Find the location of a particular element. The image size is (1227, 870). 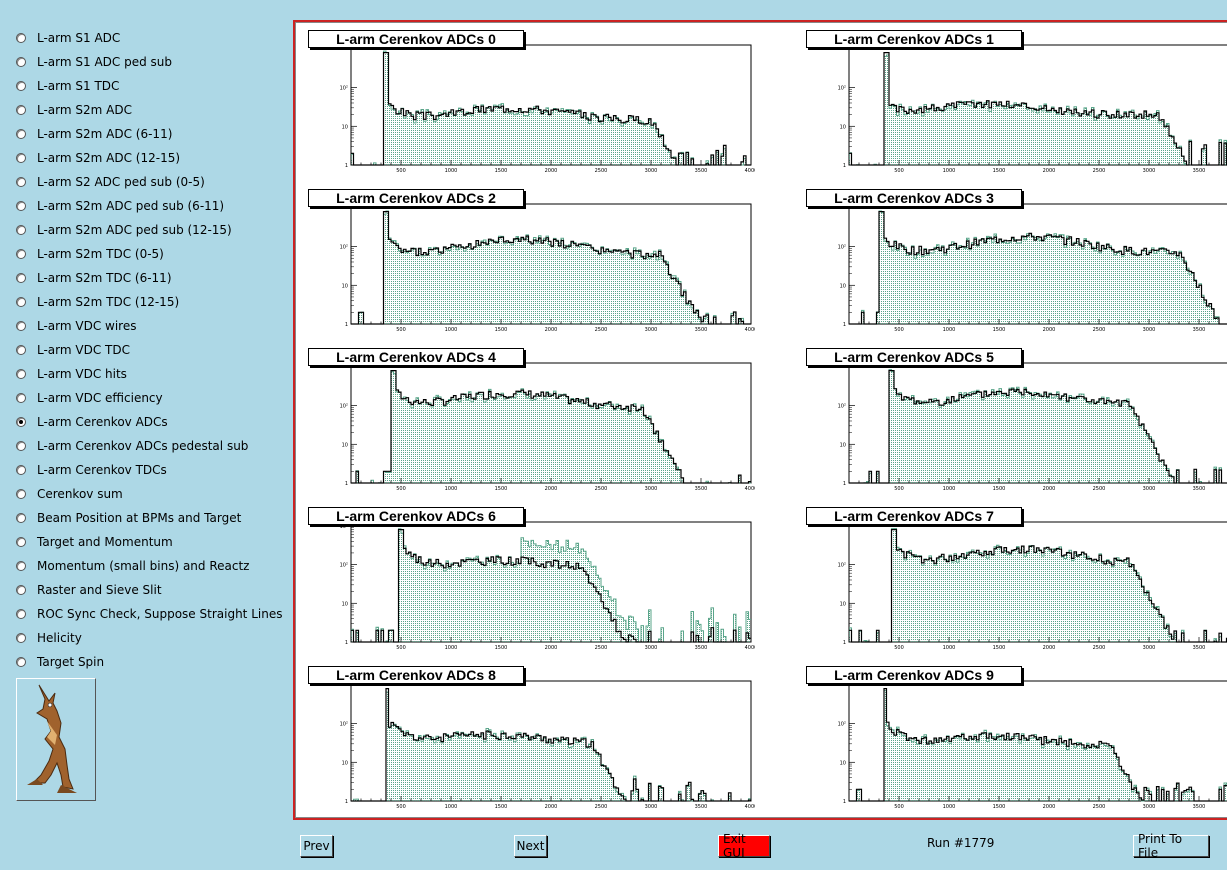

radio-option: L-arm S1 TDC is located at coordinates (67, 86).